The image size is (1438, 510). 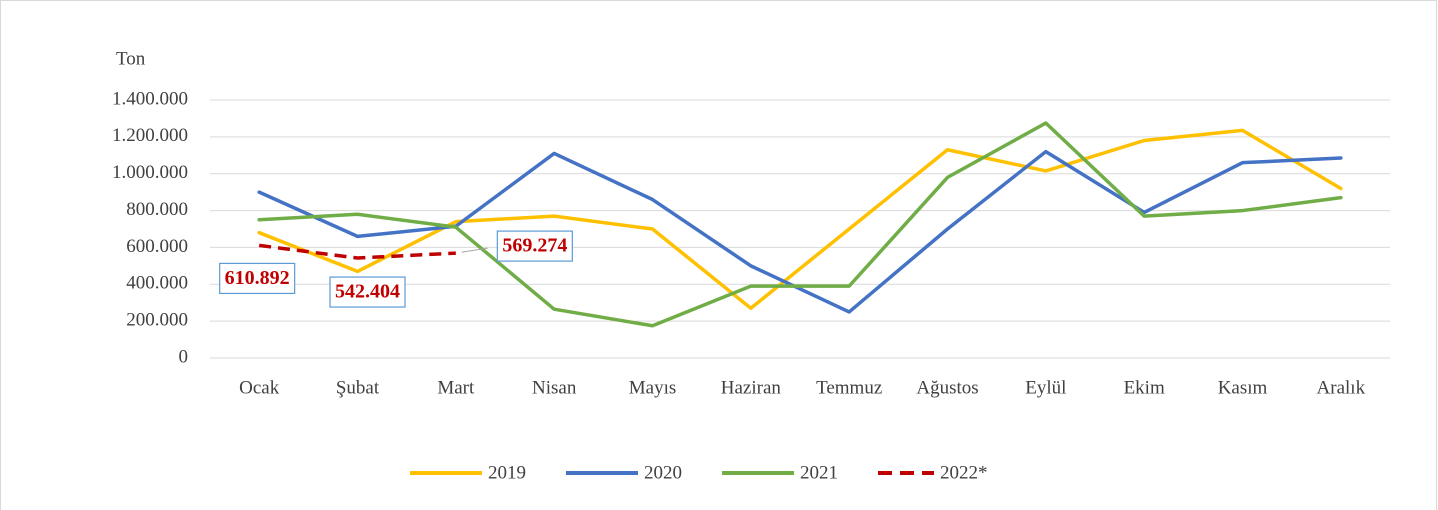 I want to click on y-tick-label: 1.200.000, so click(x=150, y=135).